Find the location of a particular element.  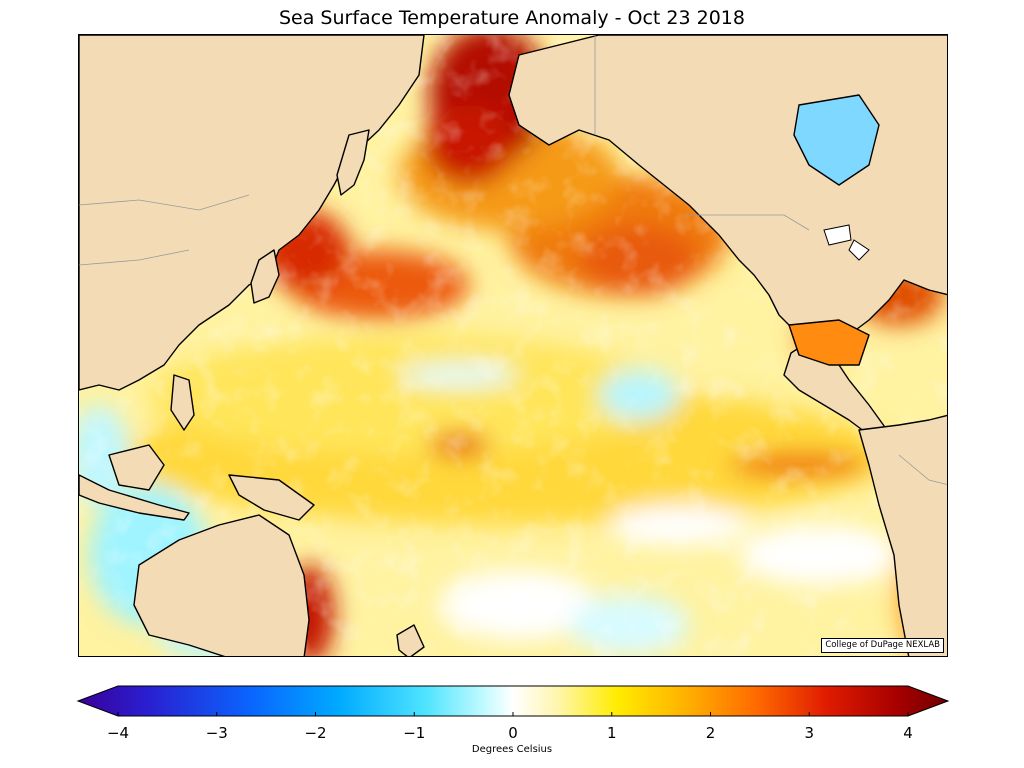

colorbar-bar is located at coordinates (513, 701).